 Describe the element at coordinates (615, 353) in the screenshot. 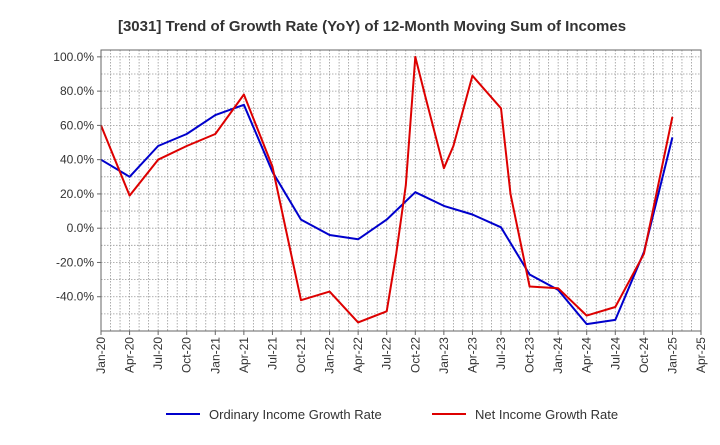

I see `x-tick-label: Jul-24` at that location.